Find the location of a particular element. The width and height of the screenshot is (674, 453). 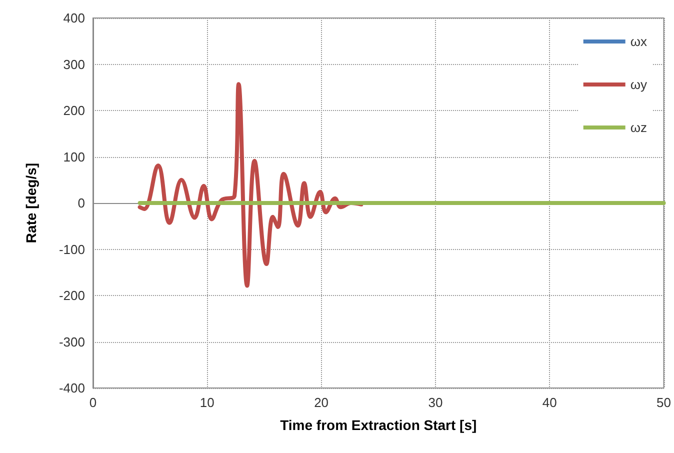

x-tick-label: 10 is located at coordinates (207, 402).